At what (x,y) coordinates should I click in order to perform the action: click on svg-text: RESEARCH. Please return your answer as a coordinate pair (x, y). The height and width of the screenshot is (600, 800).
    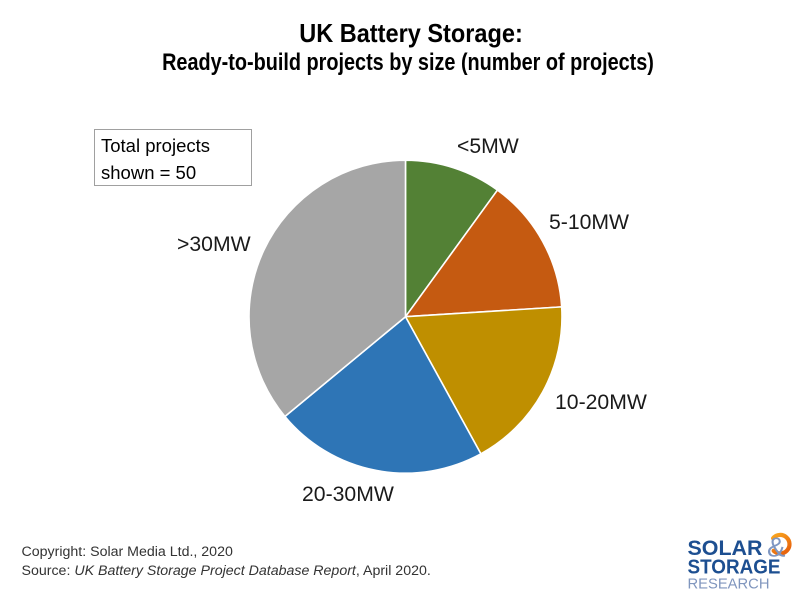
    Looking at the image, I should click on (729, 584).